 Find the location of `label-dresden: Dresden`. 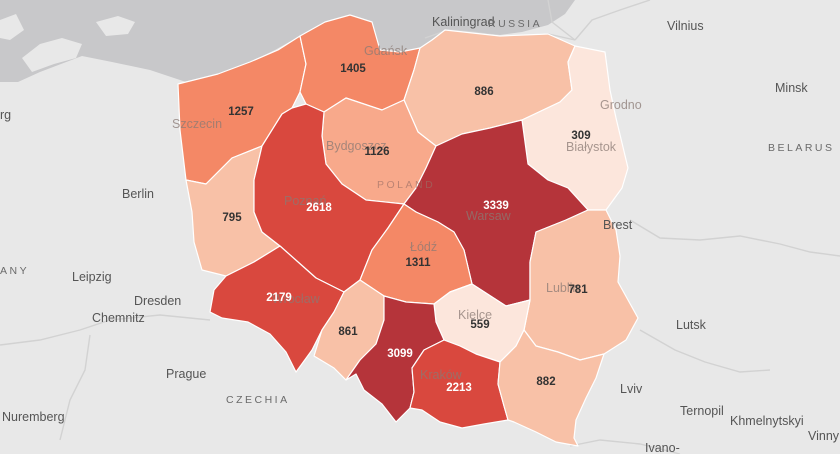

label-dresden: Dresden is located at coordinates (157, 301).